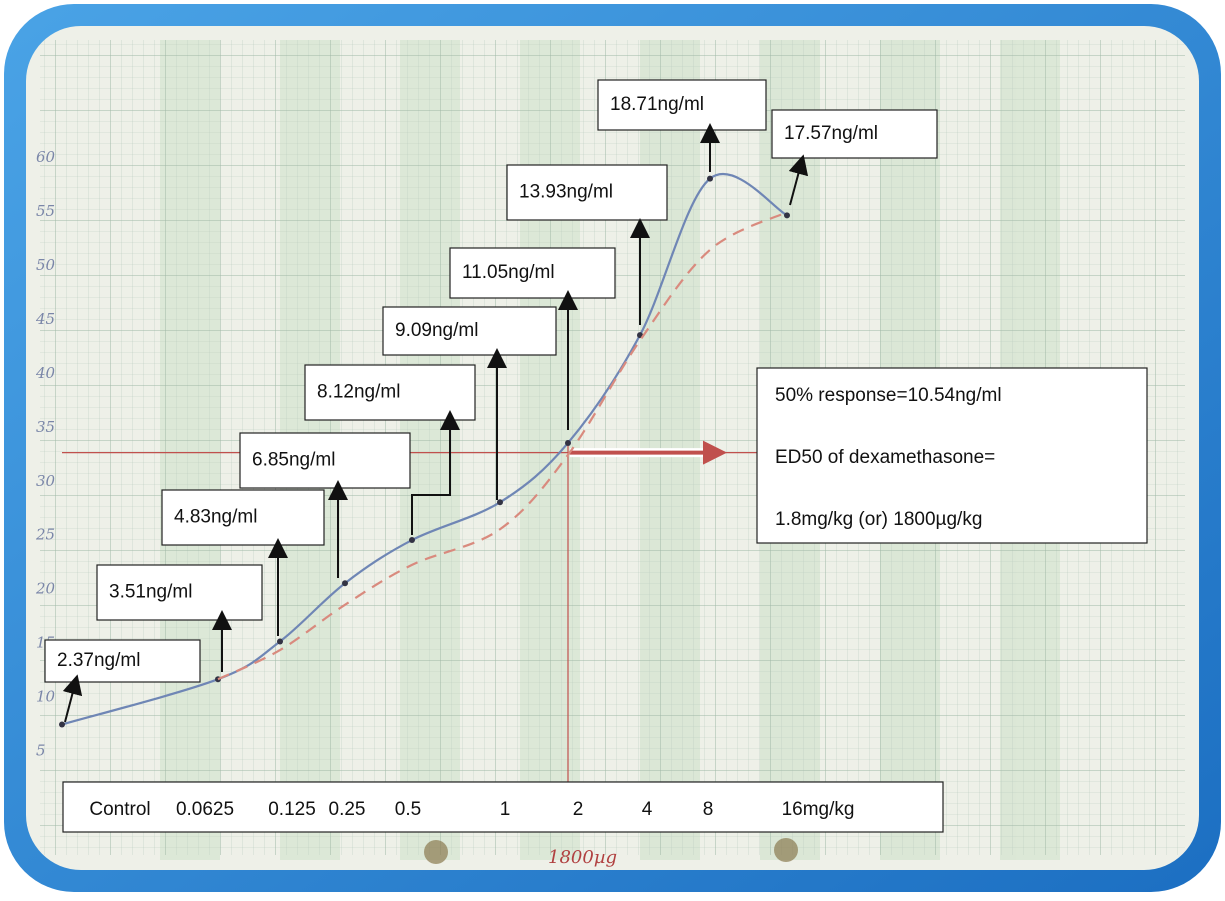  What do you see at coordinates (436, 330) in the screenshot?
I see `annotation: 9.09ng/ml` at bounding box center [436, 330].